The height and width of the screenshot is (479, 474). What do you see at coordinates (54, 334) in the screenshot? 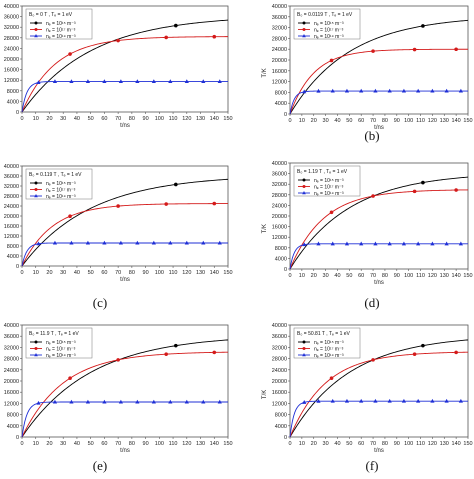
I see `legend-condition: B₀ = 11.9 T , Tₑ = 1 eV` at bounding box center [54, 334].